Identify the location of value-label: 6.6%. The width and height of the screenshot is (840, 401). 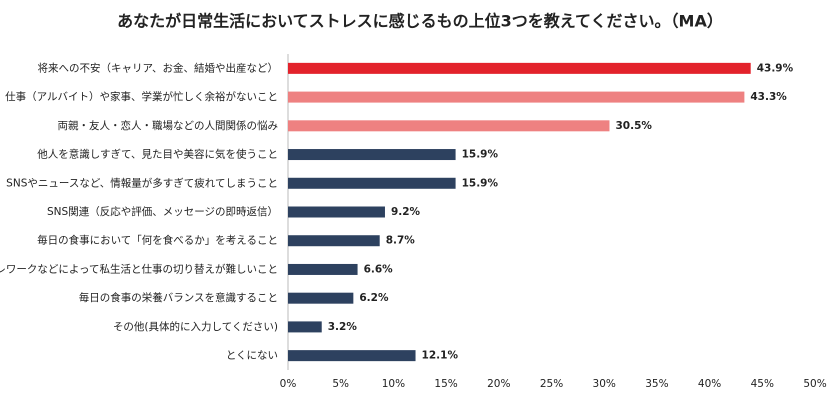
(379, 269).